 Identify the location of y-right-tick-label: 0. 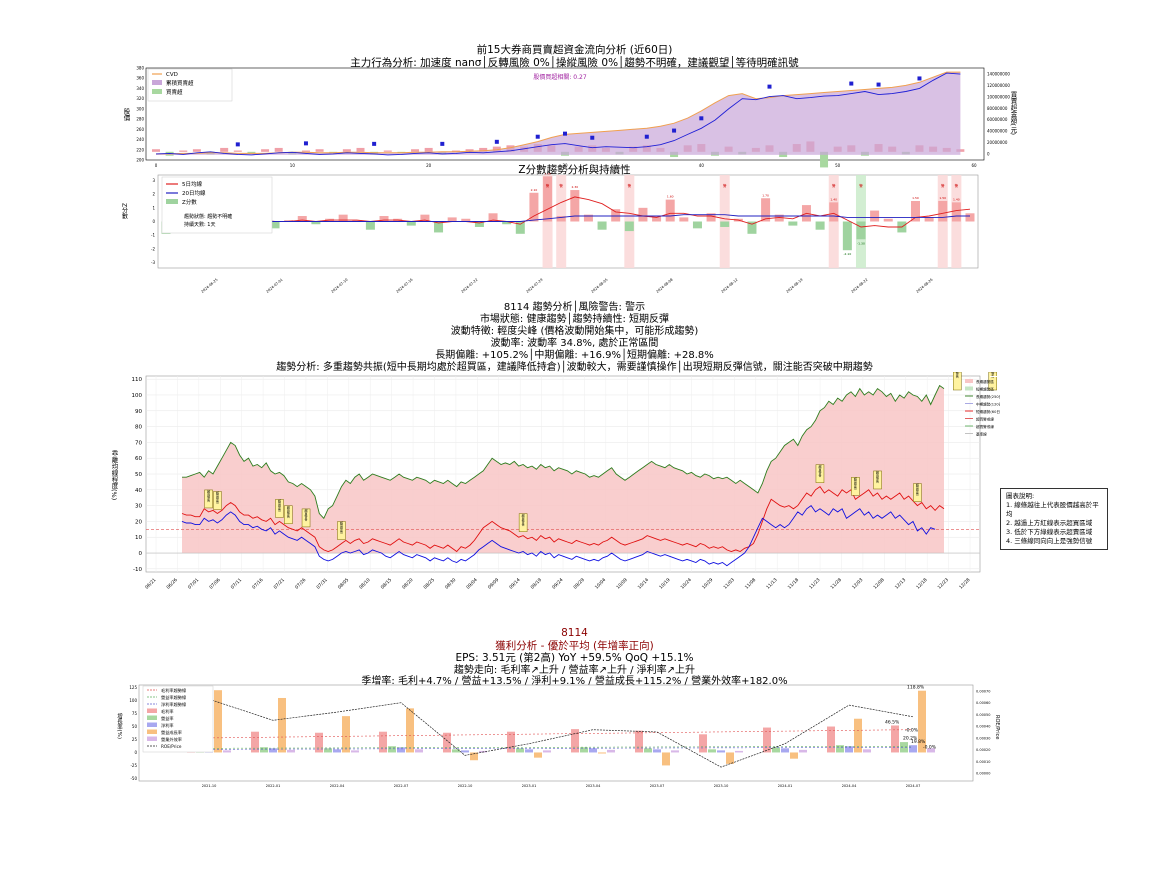
(988, 154).